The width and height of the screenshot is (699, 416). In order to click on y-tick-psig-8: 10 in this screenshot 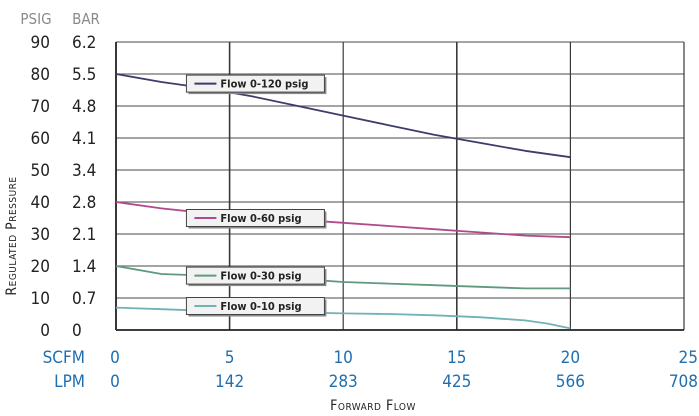, I will do `click(40, 299)`.